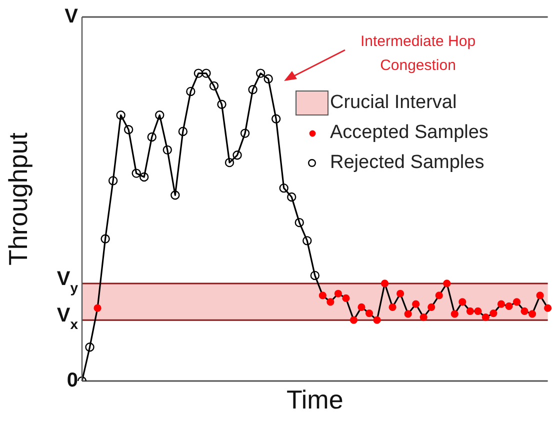 The image size is (553, 425). Describe the element at coordinates (393, 103) in the screenshot. I see `legend-label: Crucial Interval` at that location.